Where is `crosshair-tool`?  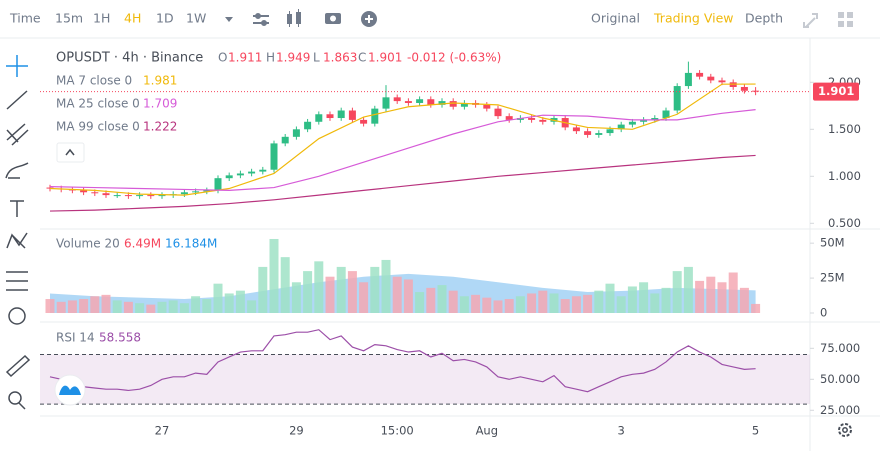
crosshair-tool is located at coordinates (17, 66).